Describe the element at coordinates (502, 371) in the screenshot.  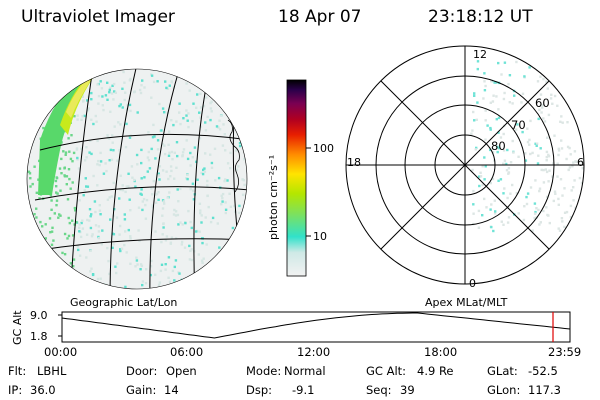
I see `glat-label: GLat:` at that location.